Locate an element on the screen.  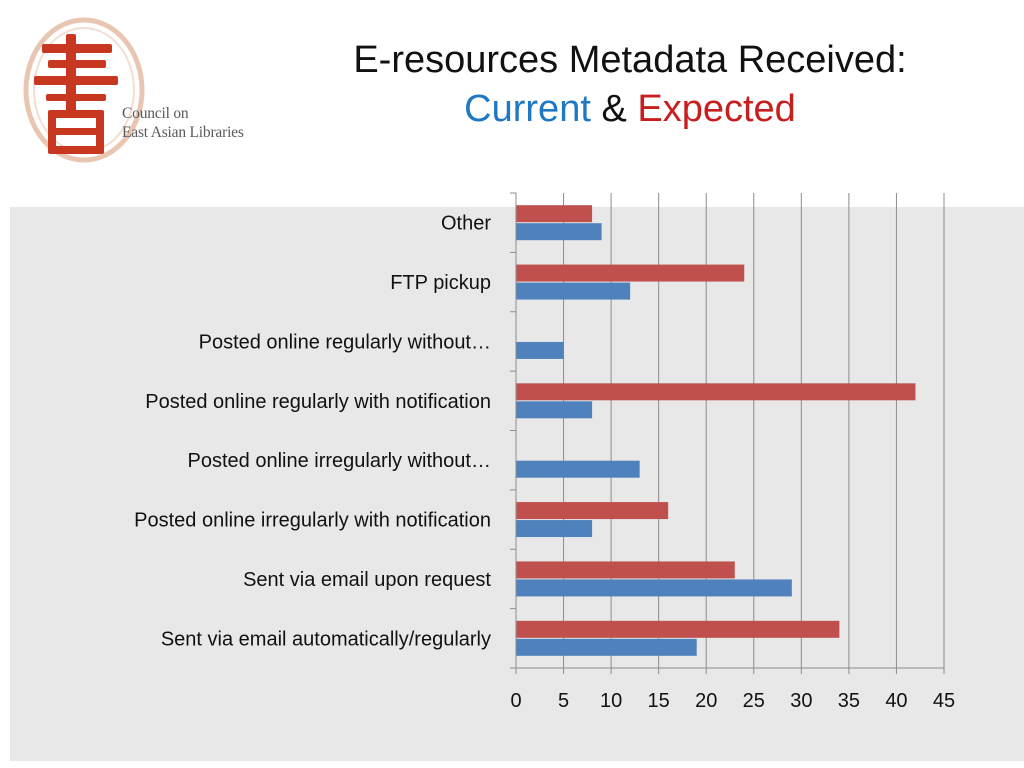
calligraphy-seal-icon is located at coordinates (84, 90).